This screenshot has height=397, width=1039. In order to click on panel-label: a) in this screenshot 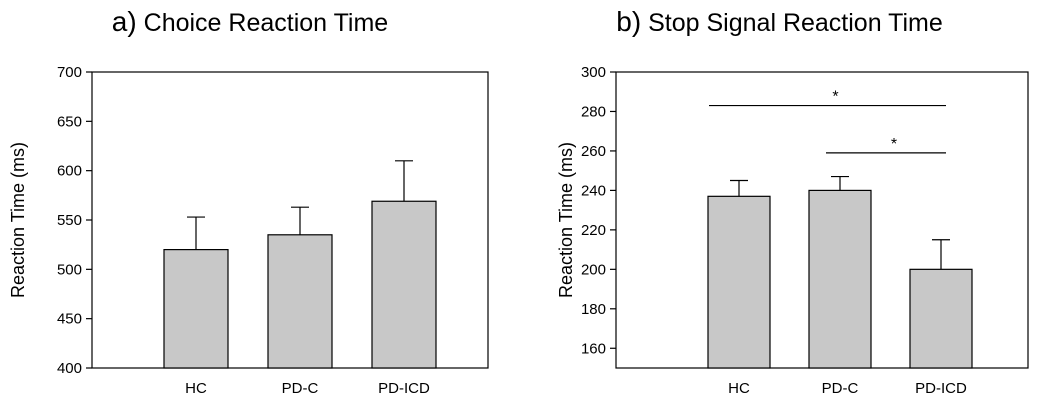, I will do `click(124, 21)`.